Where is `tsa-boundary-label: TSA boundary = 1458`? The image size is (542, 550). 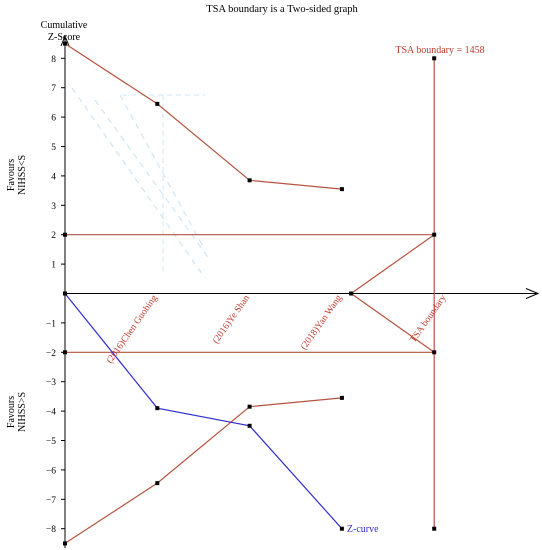 tsa-boundary-label: TSA boundary = 1458 is located at coordinates (439, 50).